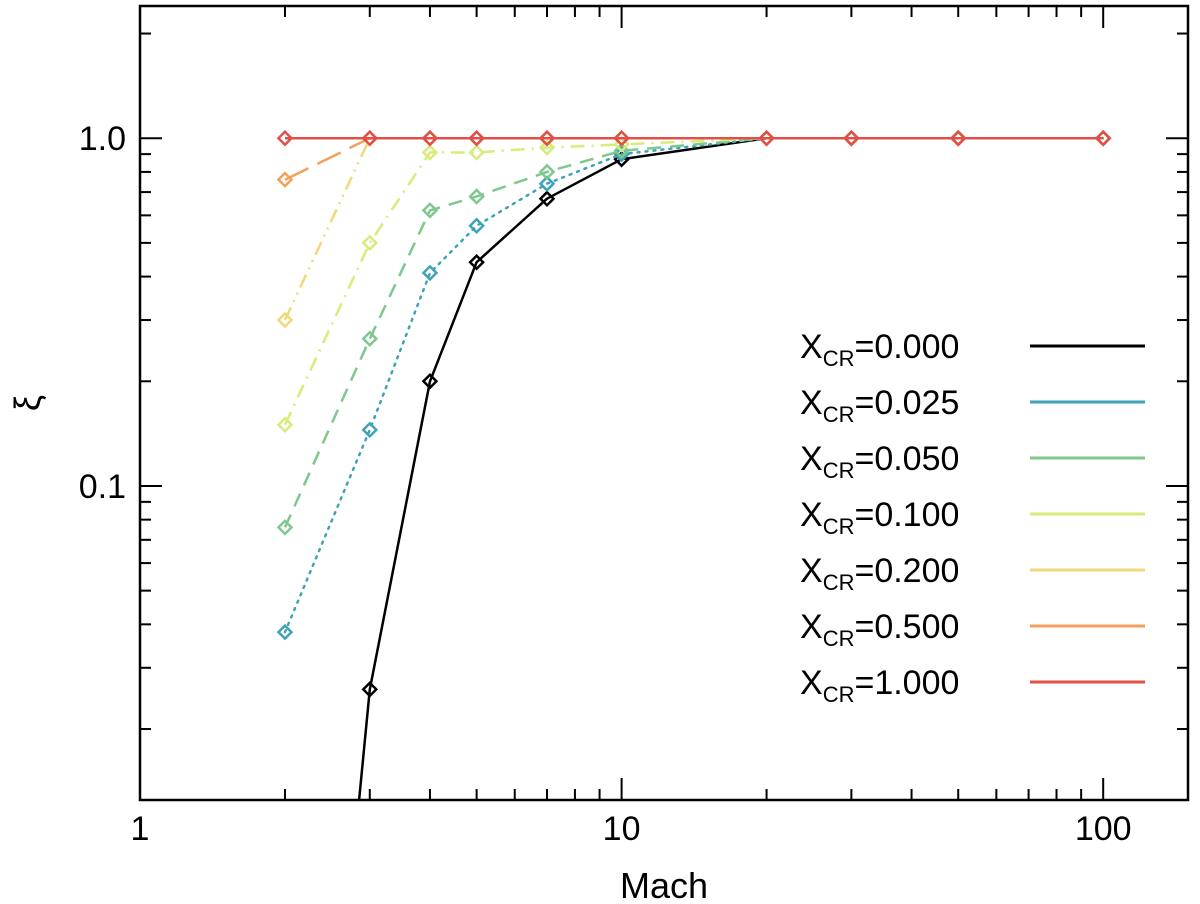 This screenshot has height=904, width=1200. Describe the element at coordinates (879, 573) in the screenshot. I see `legend-label: XCR=0.200` at that location.